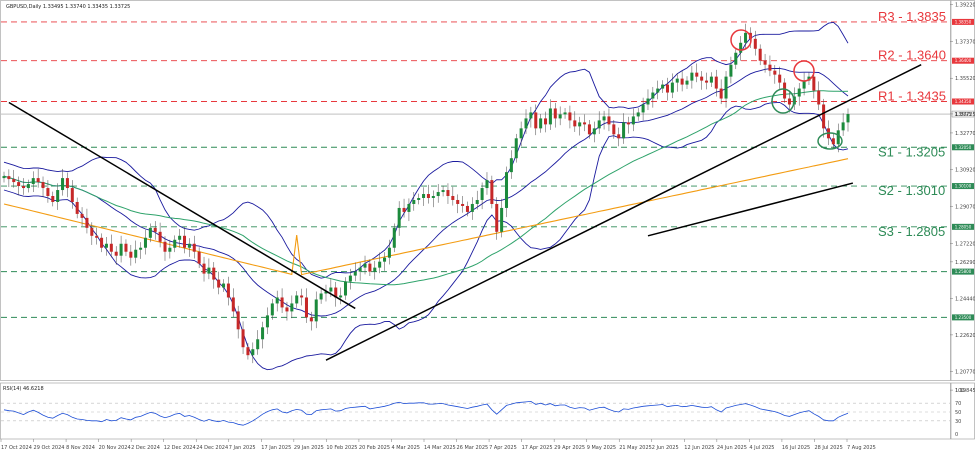 The height and width of the screenshot is (452, 975). I want to click on rsi-scale-label: 50, so click(958, 413).